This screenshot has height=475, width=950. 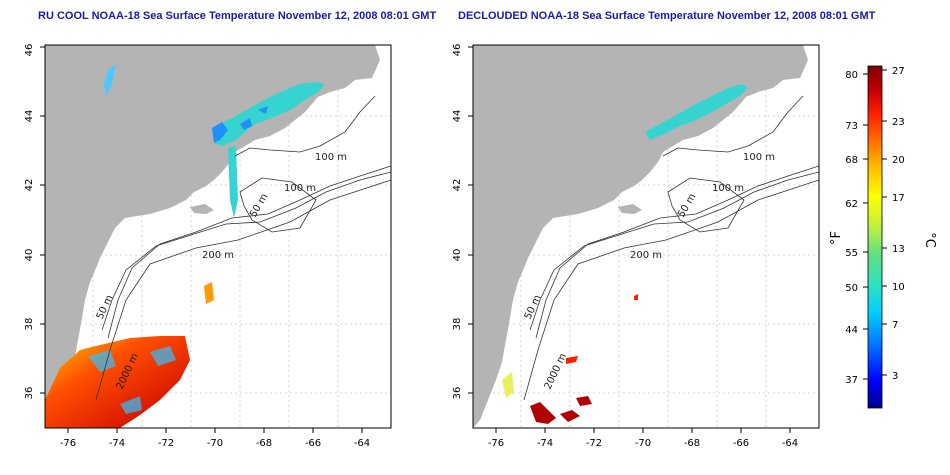 I want to click on left-x-tick-label: -70, so click(x=215, y=443).